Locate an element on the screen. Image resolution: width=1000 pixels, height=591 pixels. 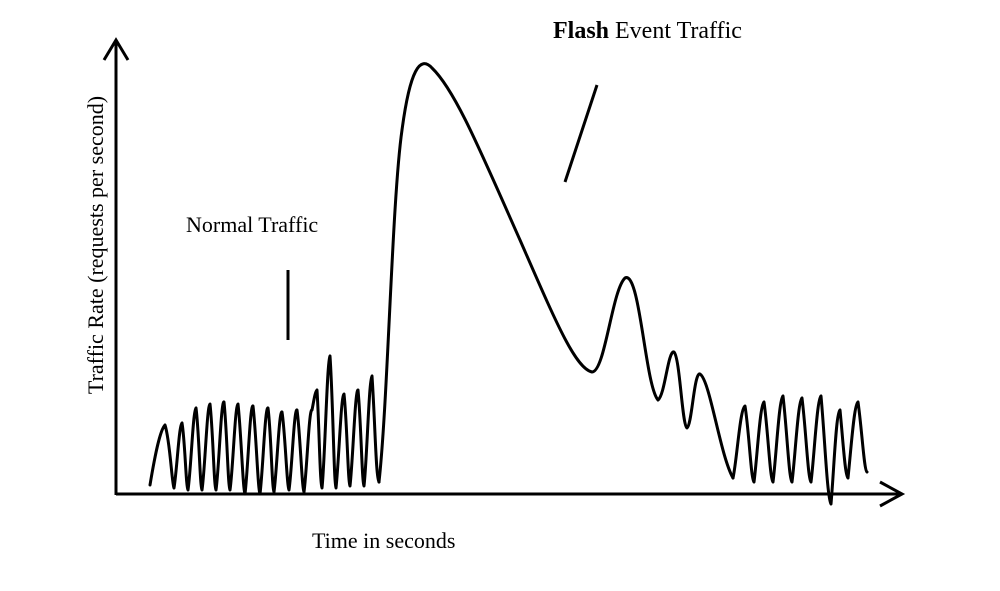
normal-traffic-label: Normal Traffic is located at coordinates (252, 224).